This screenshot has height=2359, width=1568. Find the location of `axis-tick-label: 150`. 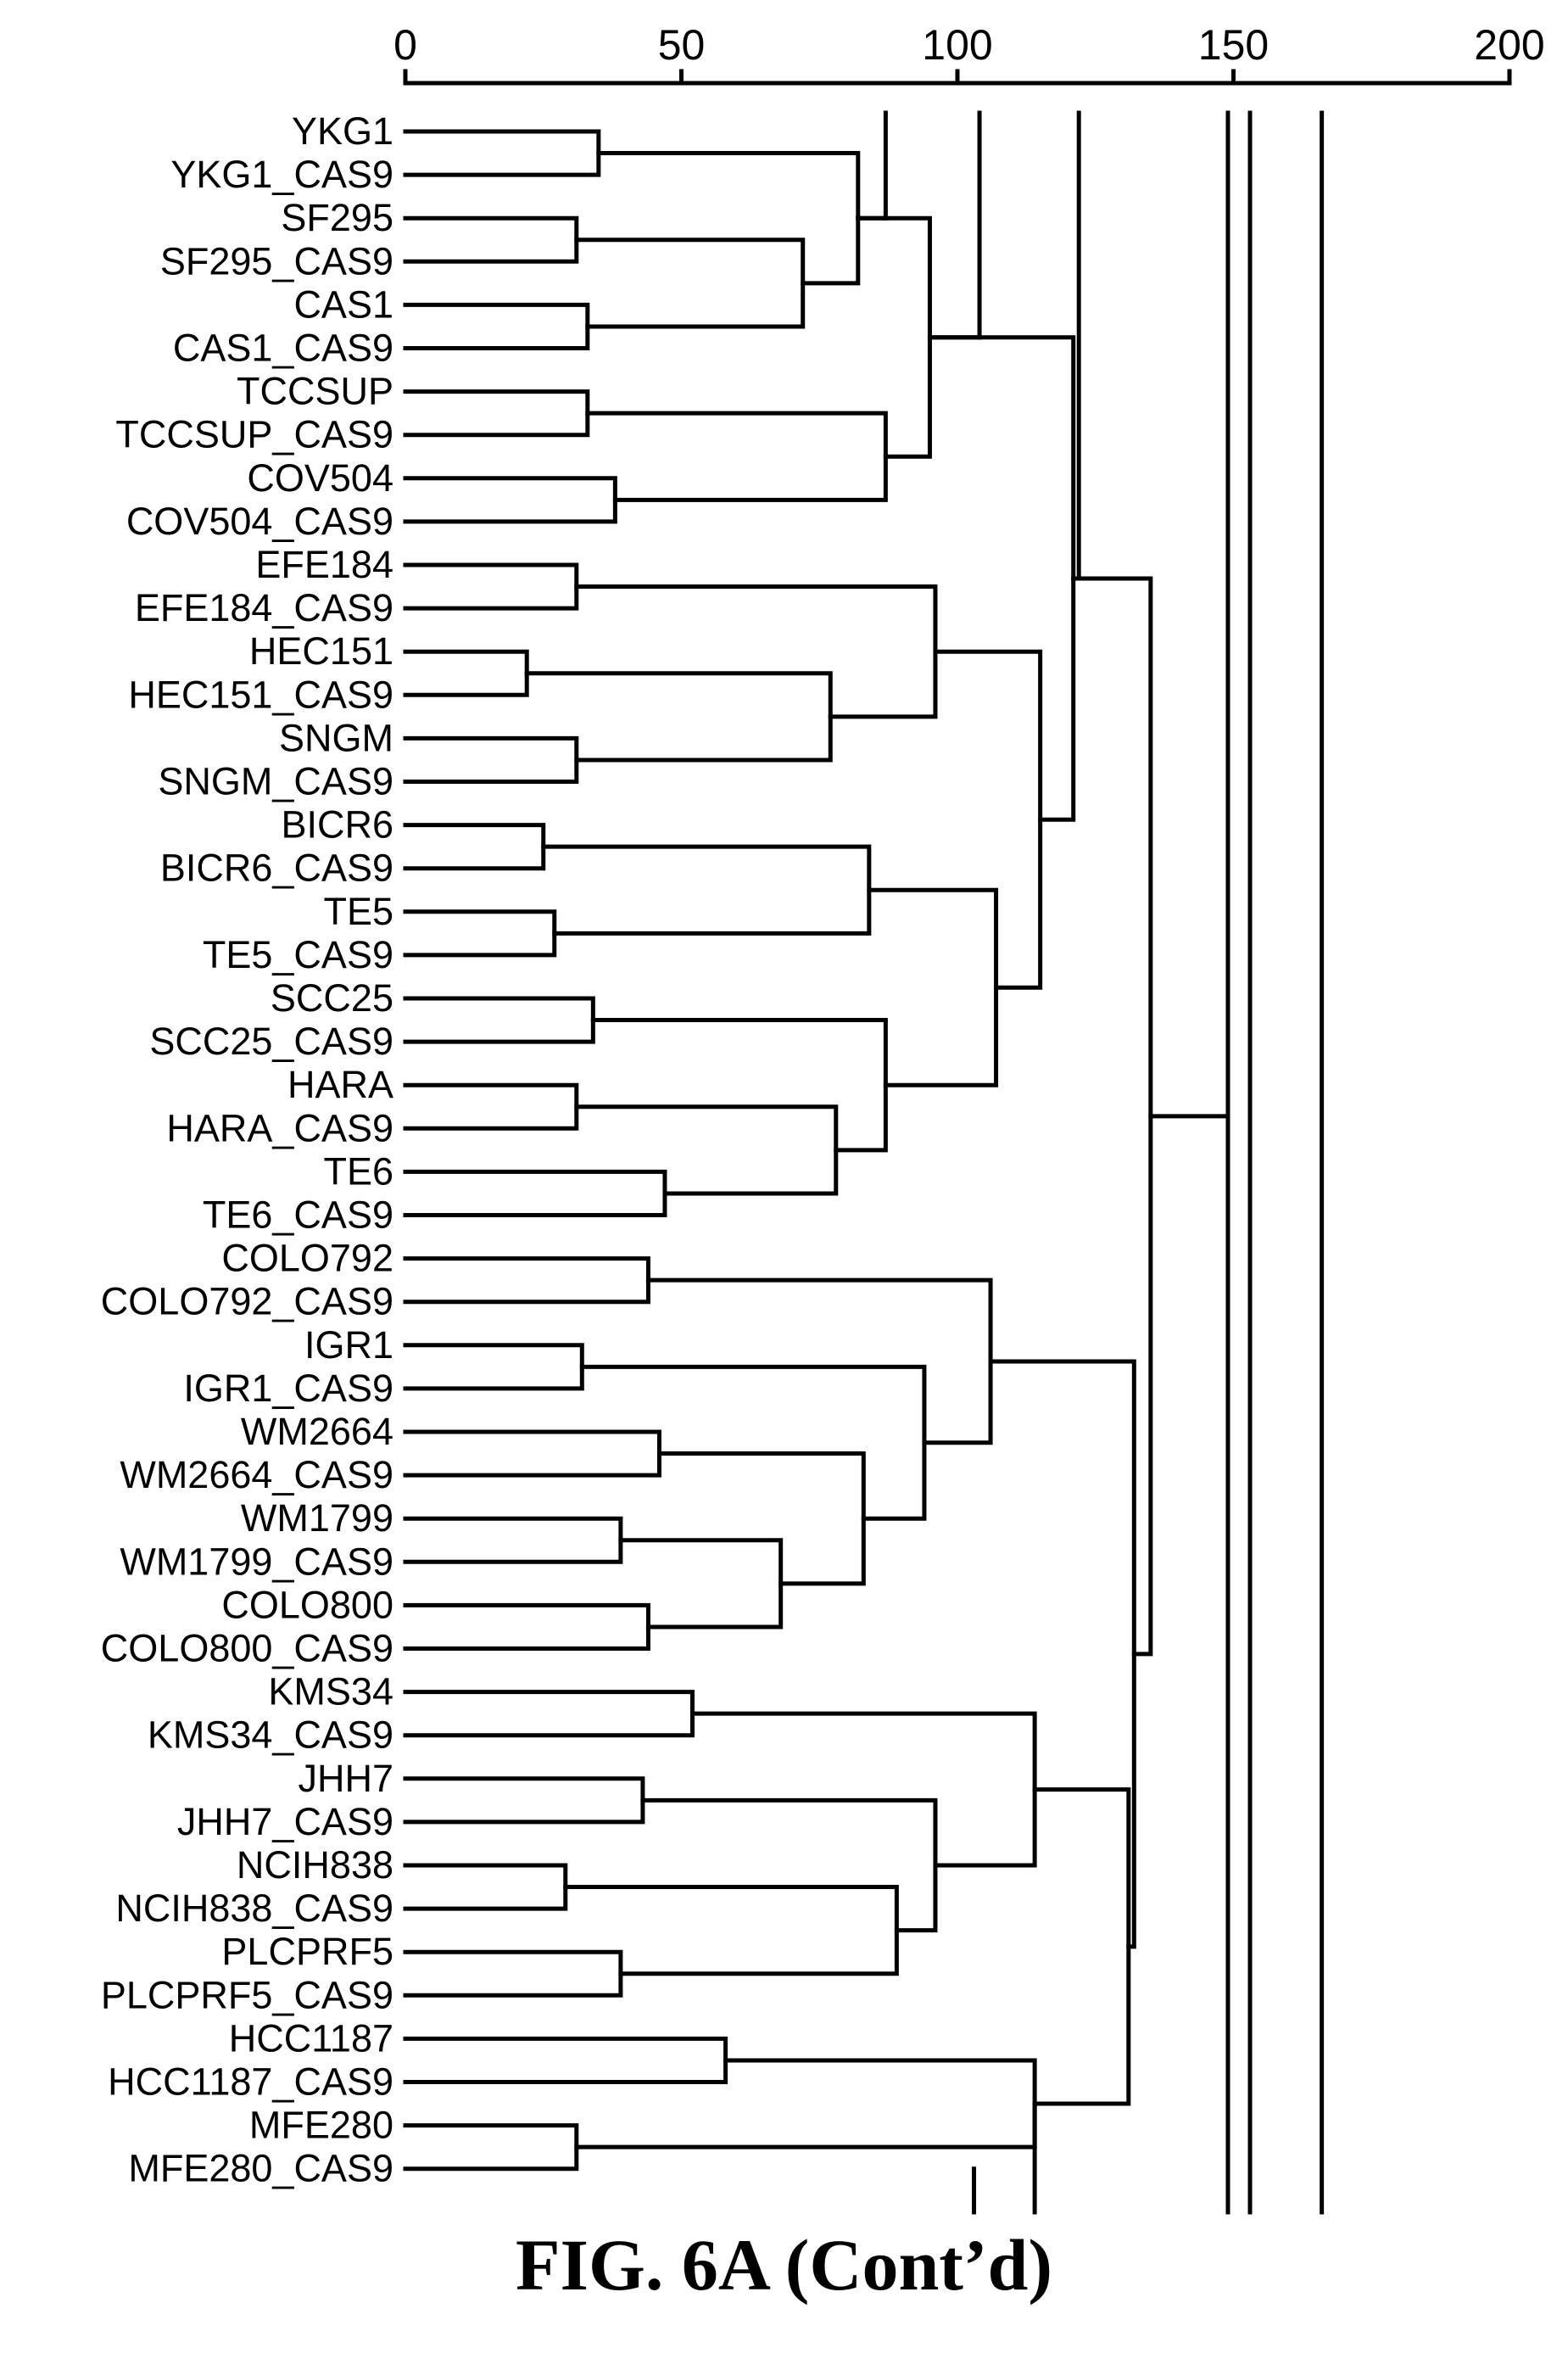

axis-tick-label: 150 is located at coordinates (1234, 45).